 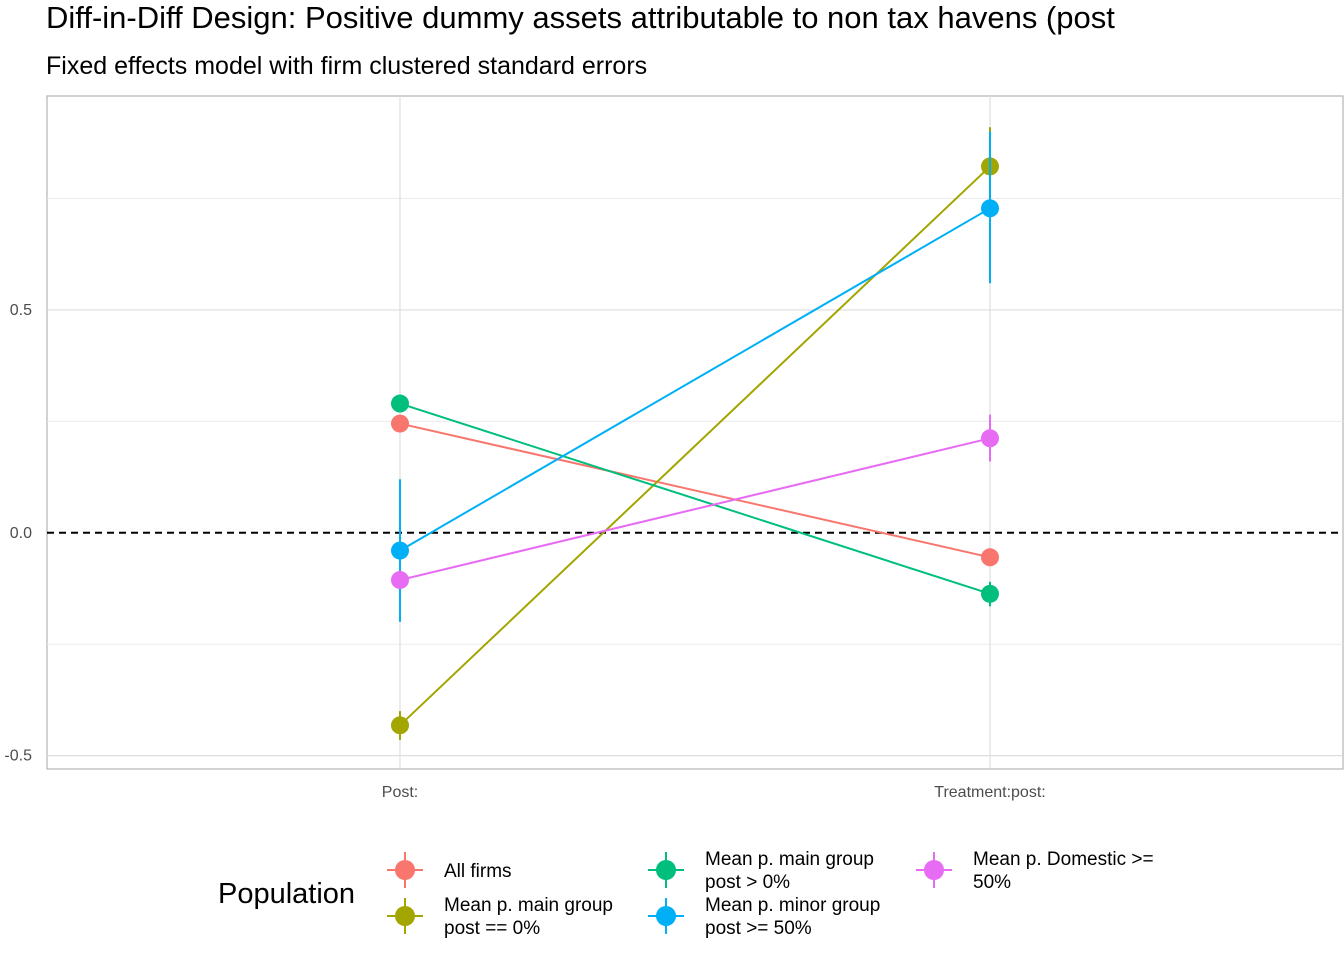 I want to click on legend-label: post > 0%, so click(x=747, y=882).